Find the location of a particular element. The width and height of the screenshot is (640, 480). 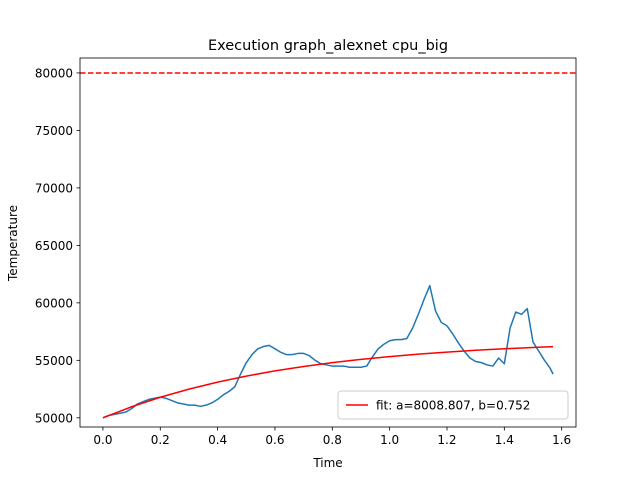

y-tick-label: 70000 is located at coordinates (54, 188).